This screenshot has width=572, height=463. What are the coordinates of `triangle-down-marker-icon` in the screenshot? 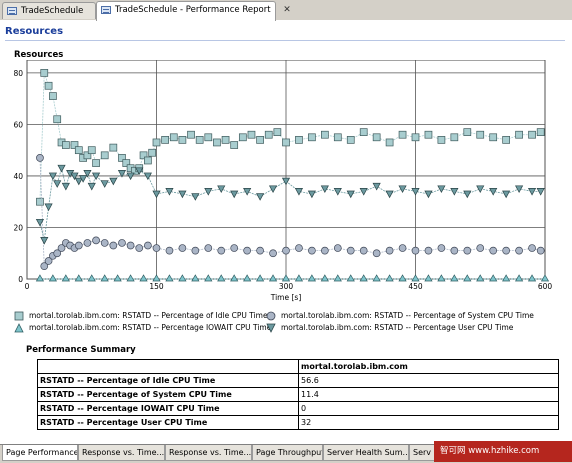 It's located at (271, 328).